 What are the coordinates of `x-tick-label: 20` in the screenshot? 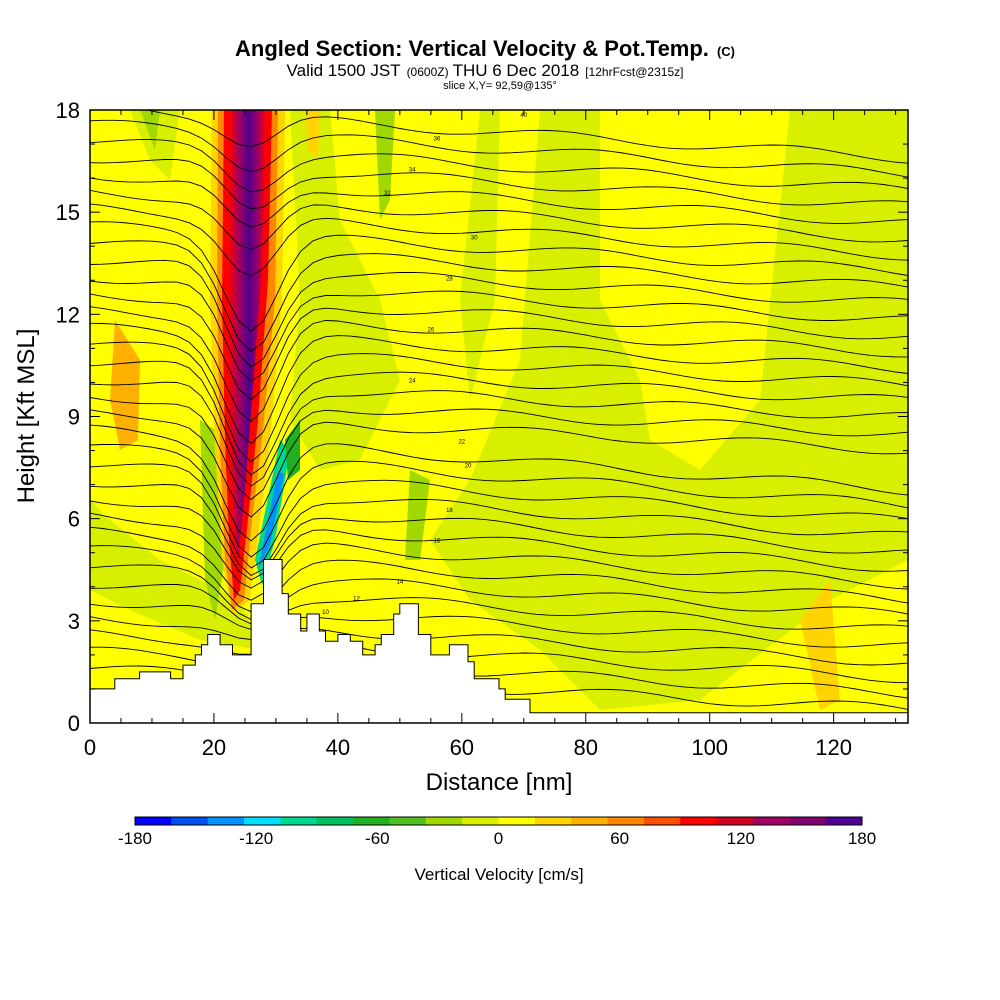 It's located at (214, 747).